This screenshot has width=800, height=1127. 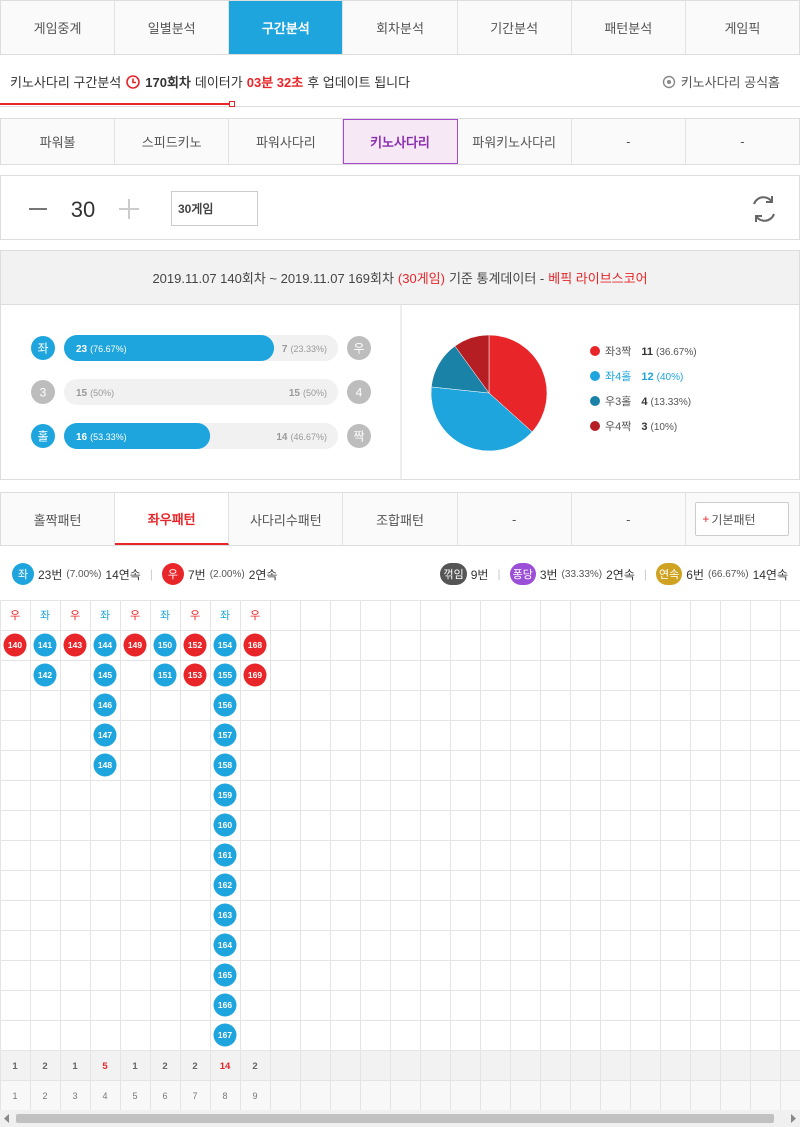 I want to click on ratio-row: 3 15 (50%) 15 (50%) 4, so click(x=201, y=392).